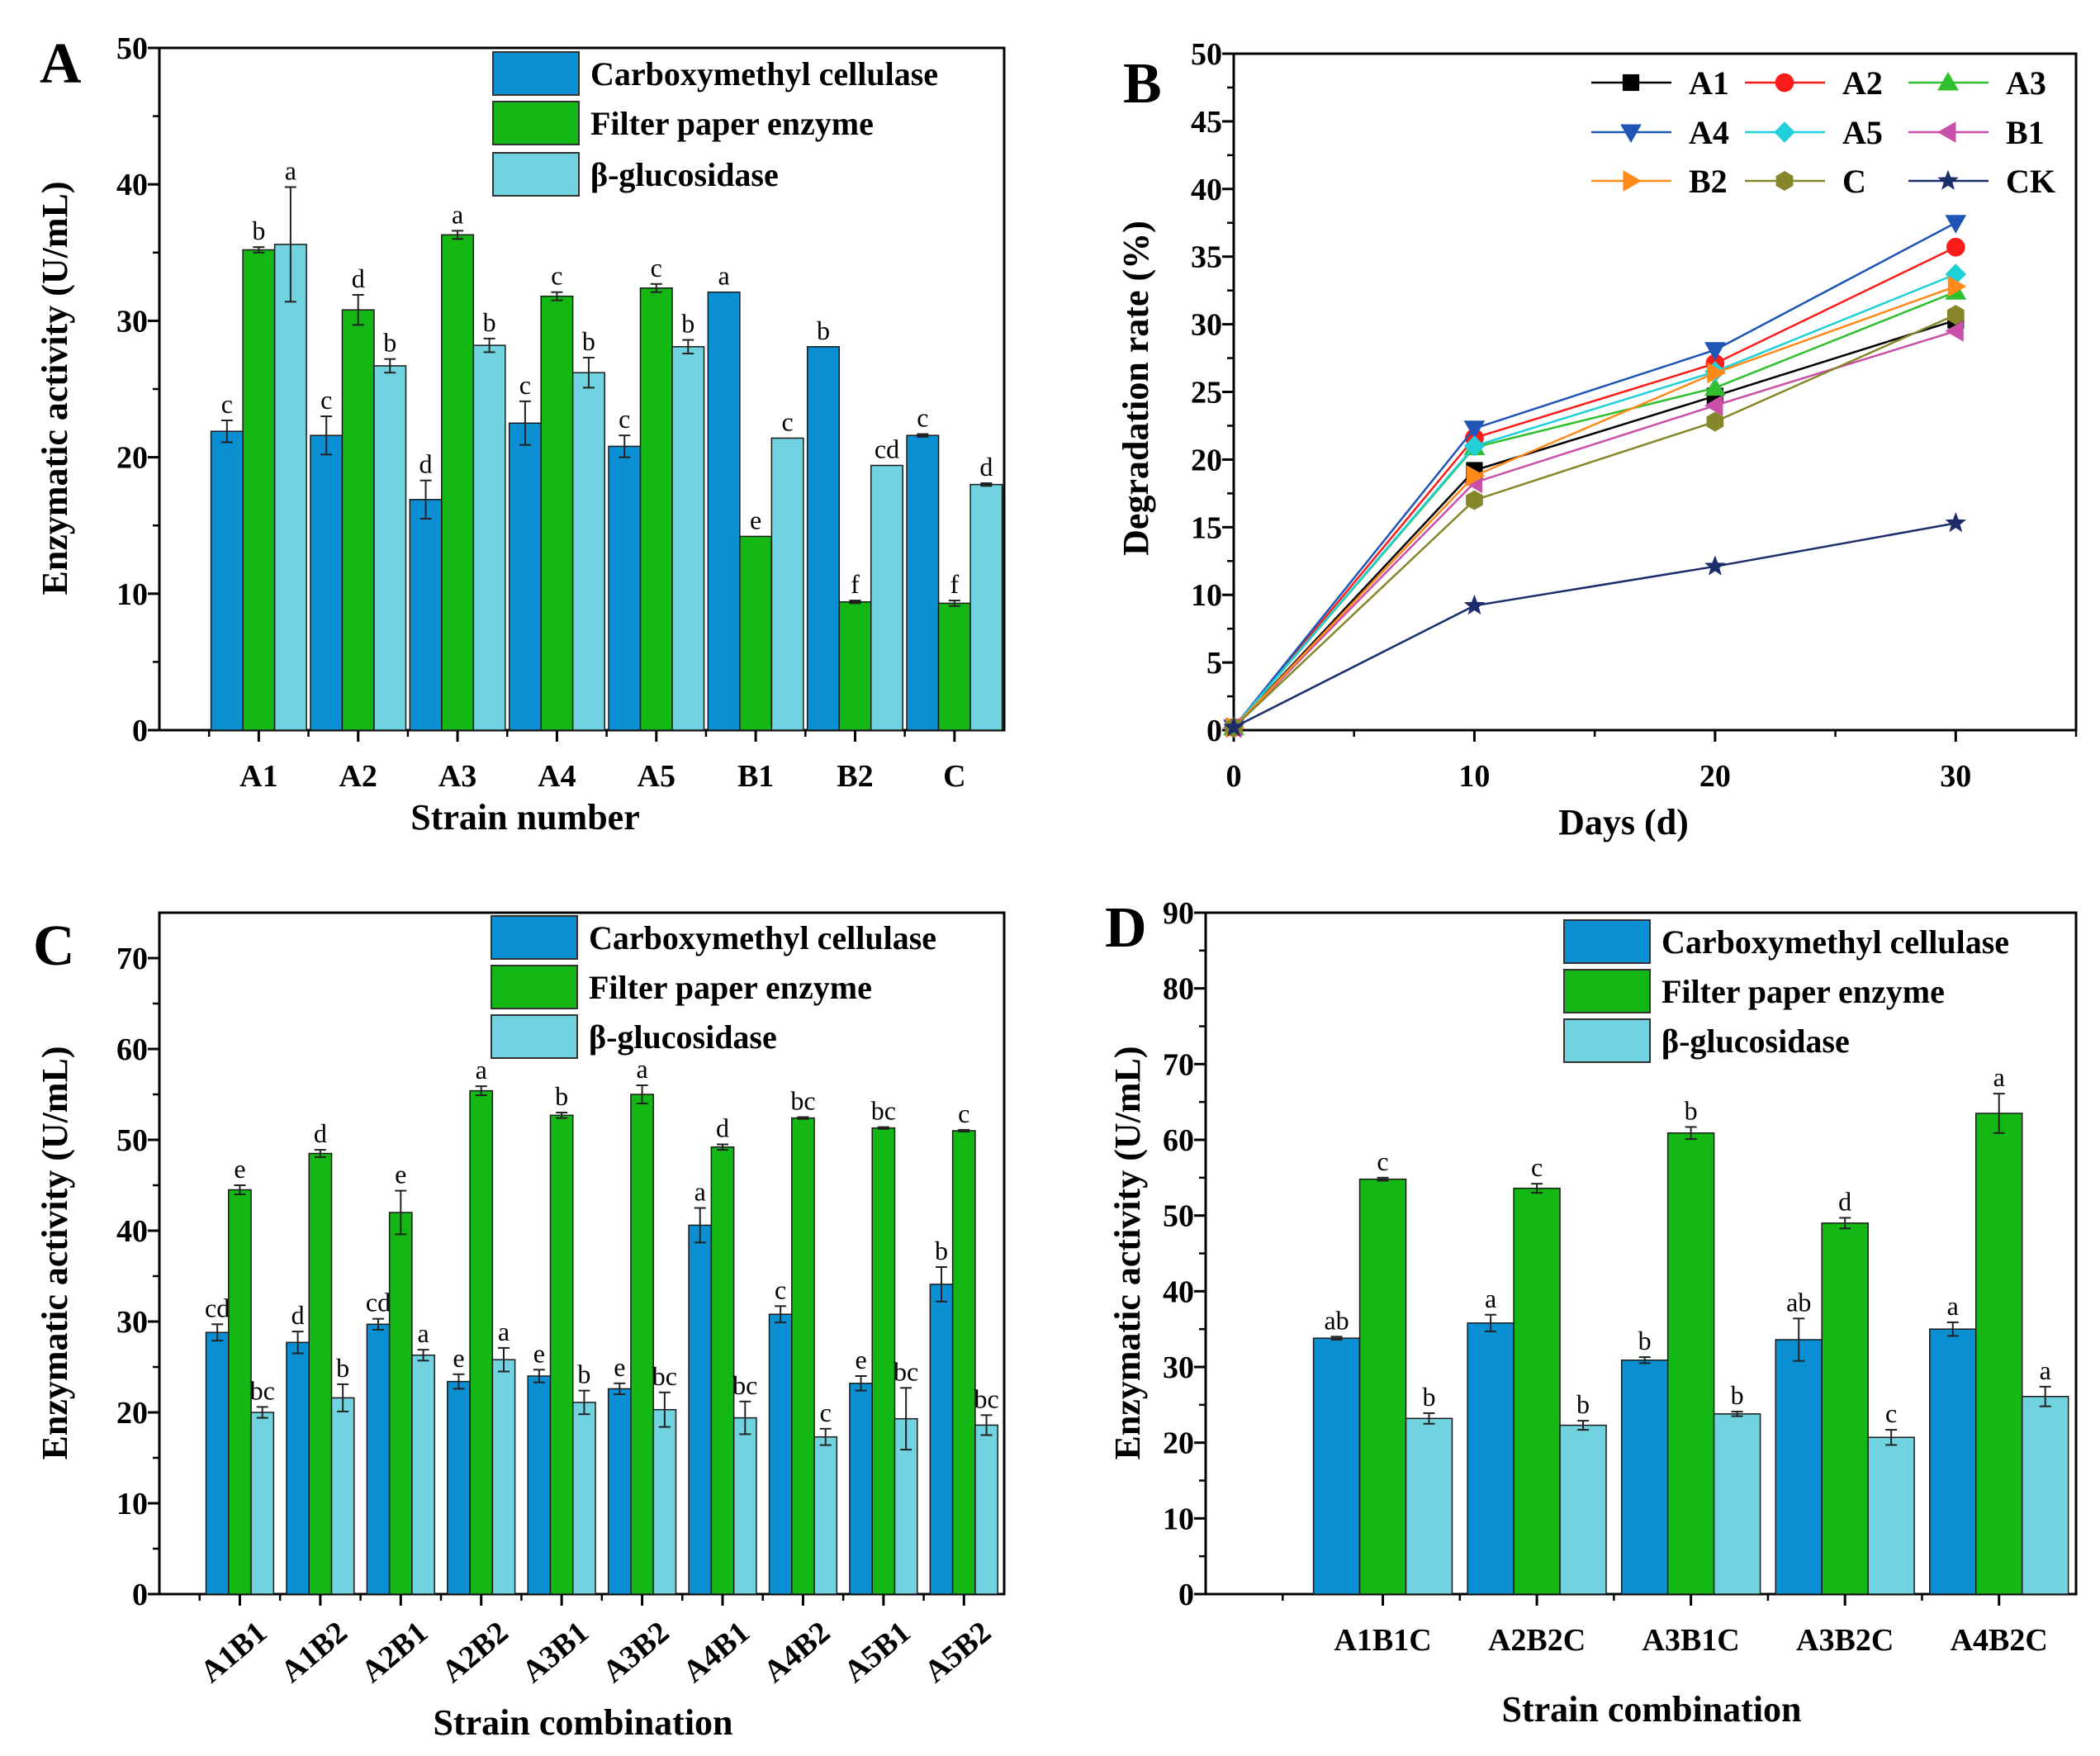 This screenshot has width=2100, height=1756. I want to click on x-tick-label: A1B1C, so click(1382, 1640).